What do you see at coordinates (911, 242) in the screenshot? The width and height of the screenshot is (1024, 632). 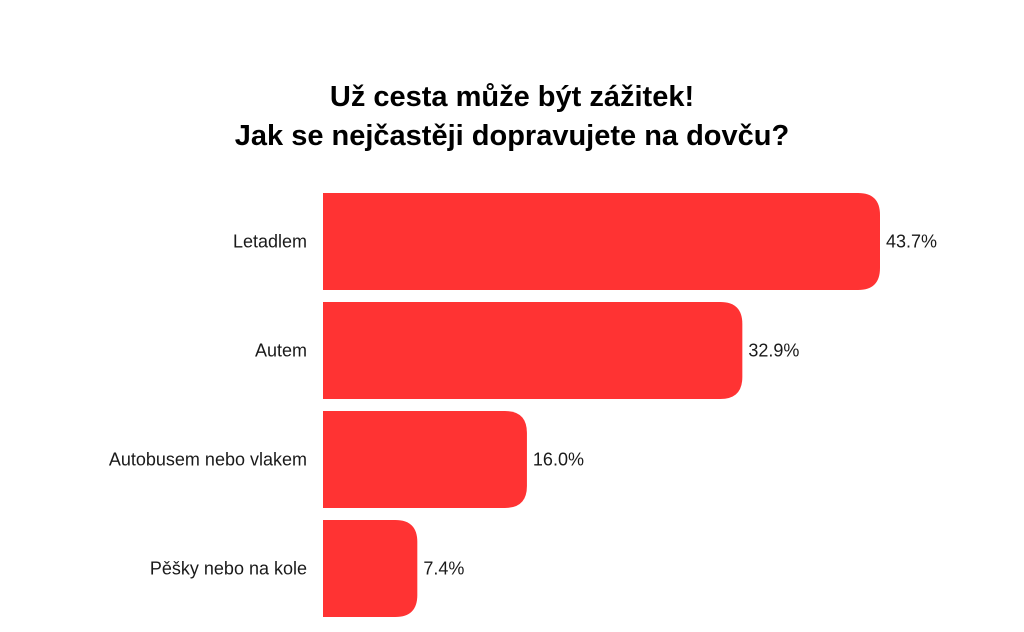 I see `value-label-1: 43.7%` at bounding box center [911, 242].